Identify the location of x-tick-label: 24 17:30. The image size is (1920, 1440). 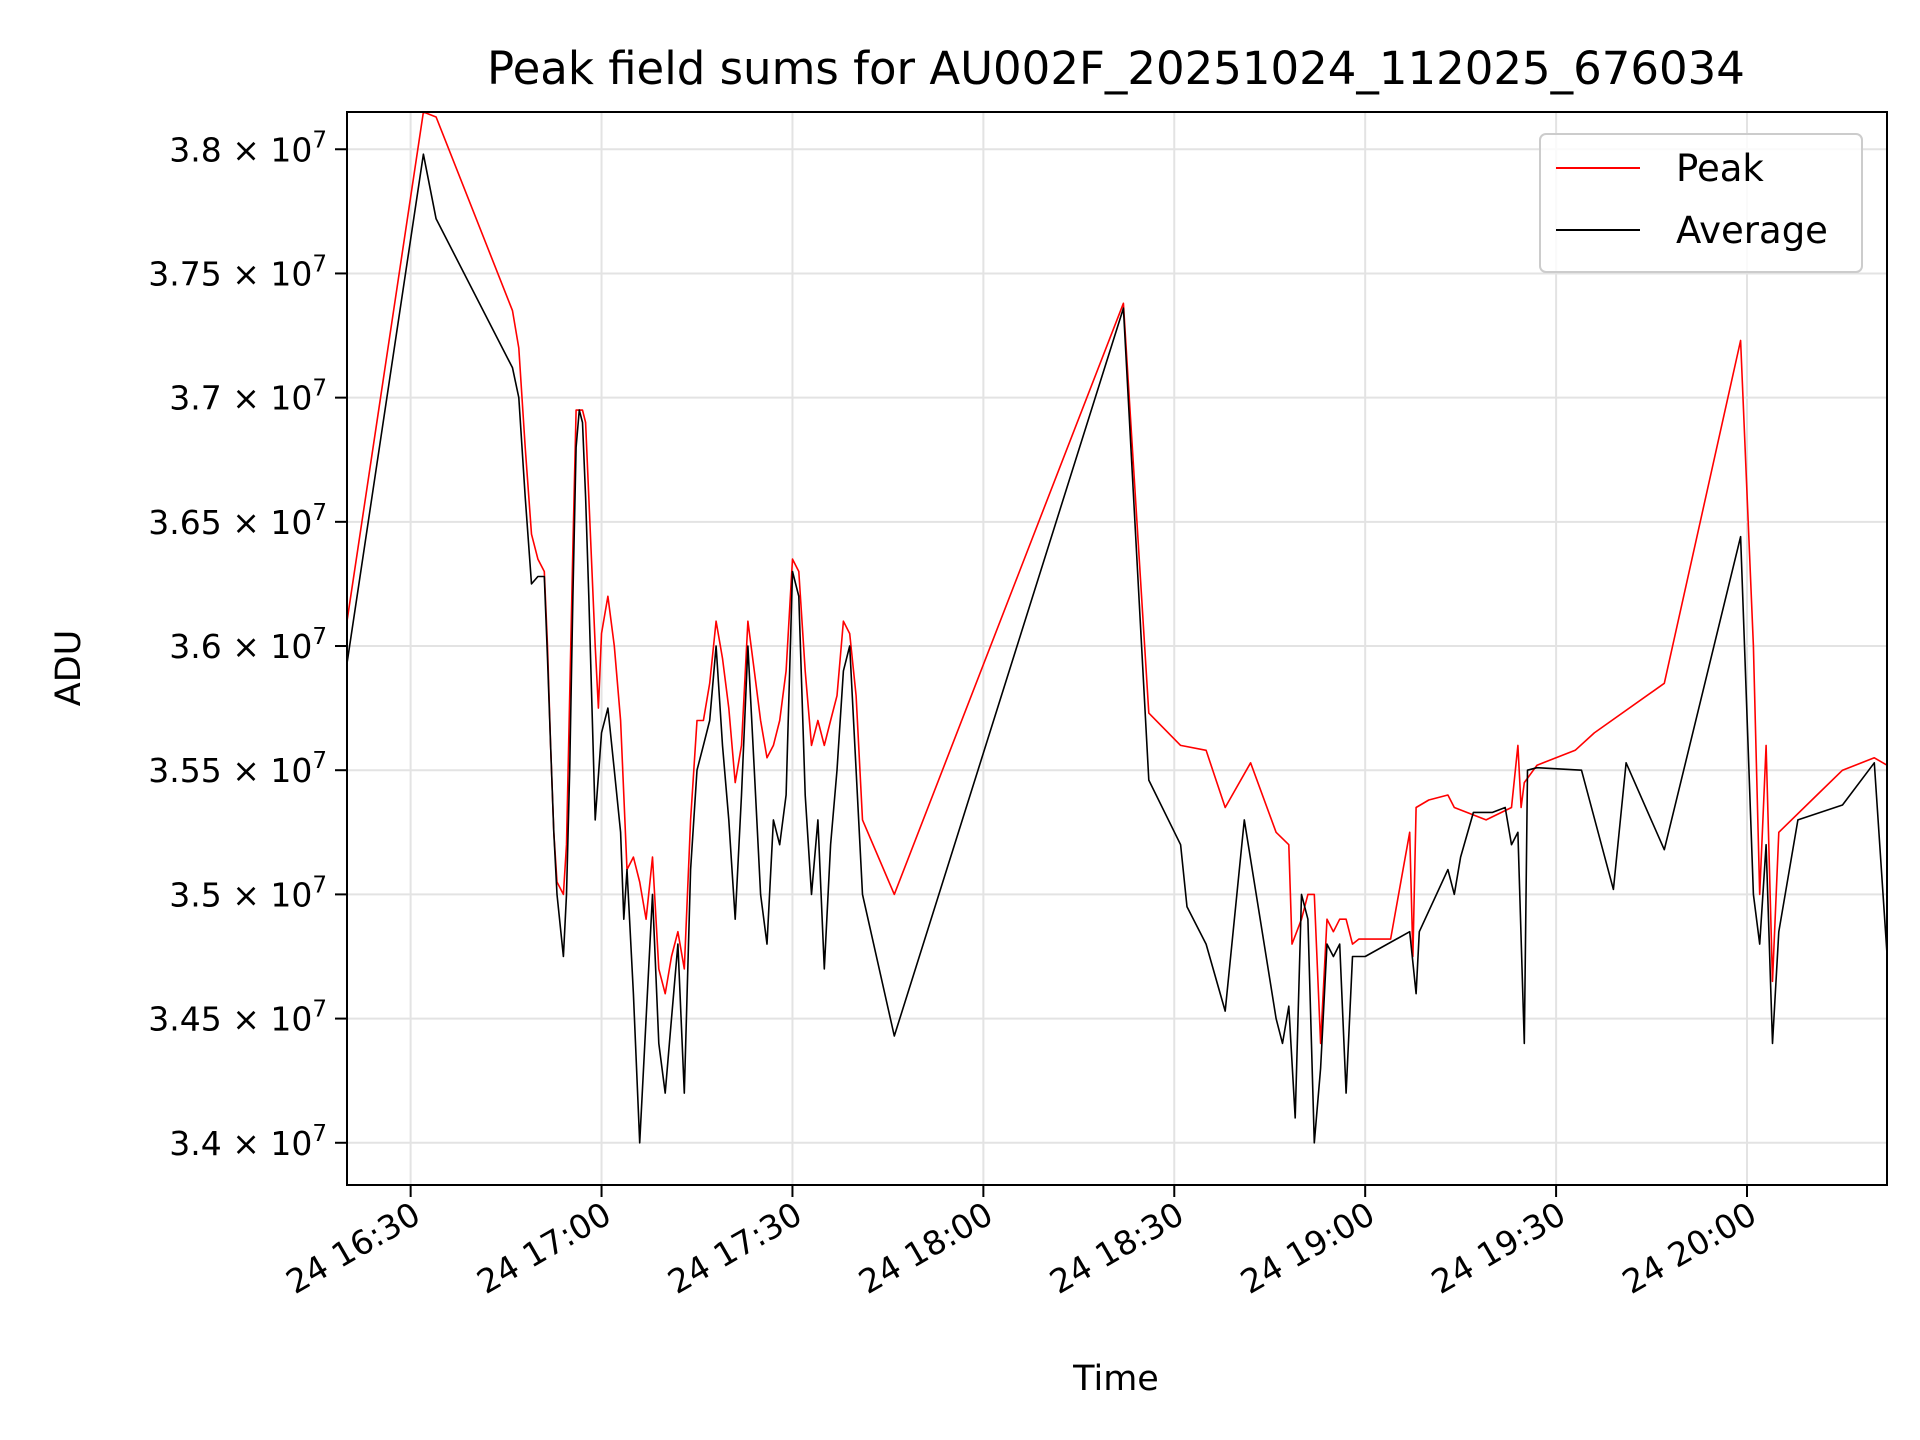
(734, 1248).